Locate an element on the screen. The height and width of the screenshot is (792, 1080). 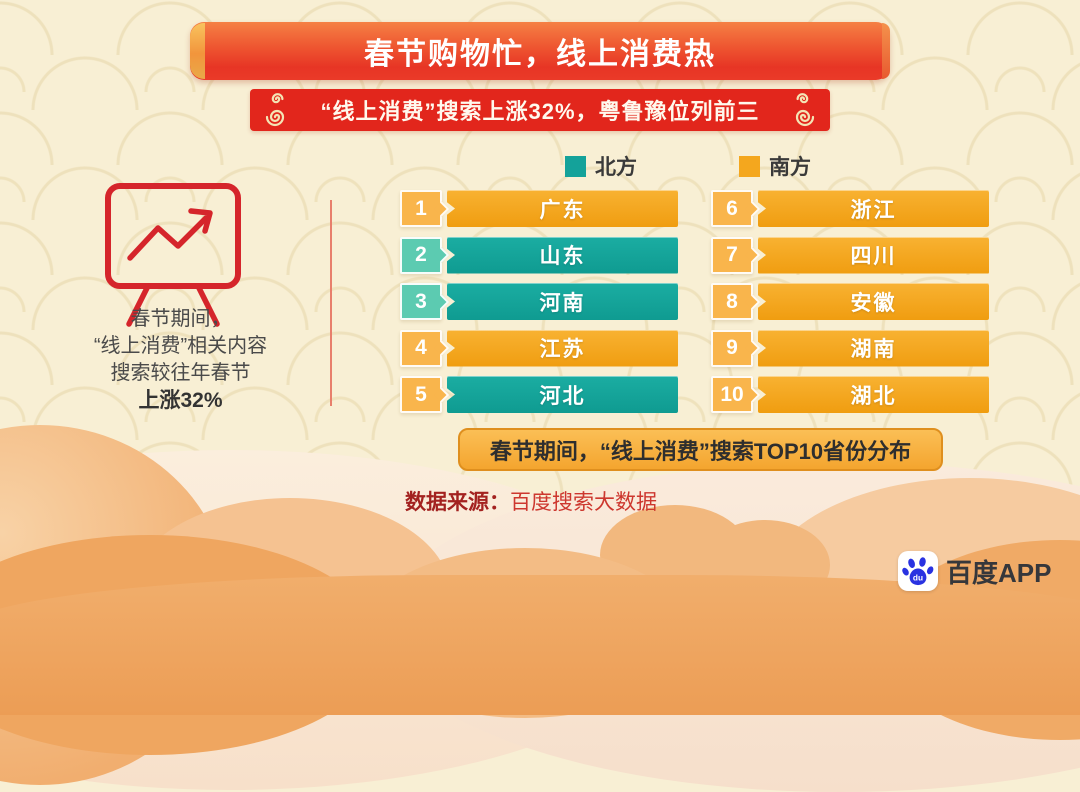
highlight-line-2: “线上消费”相关内容 is located at coordinates (180, 346).